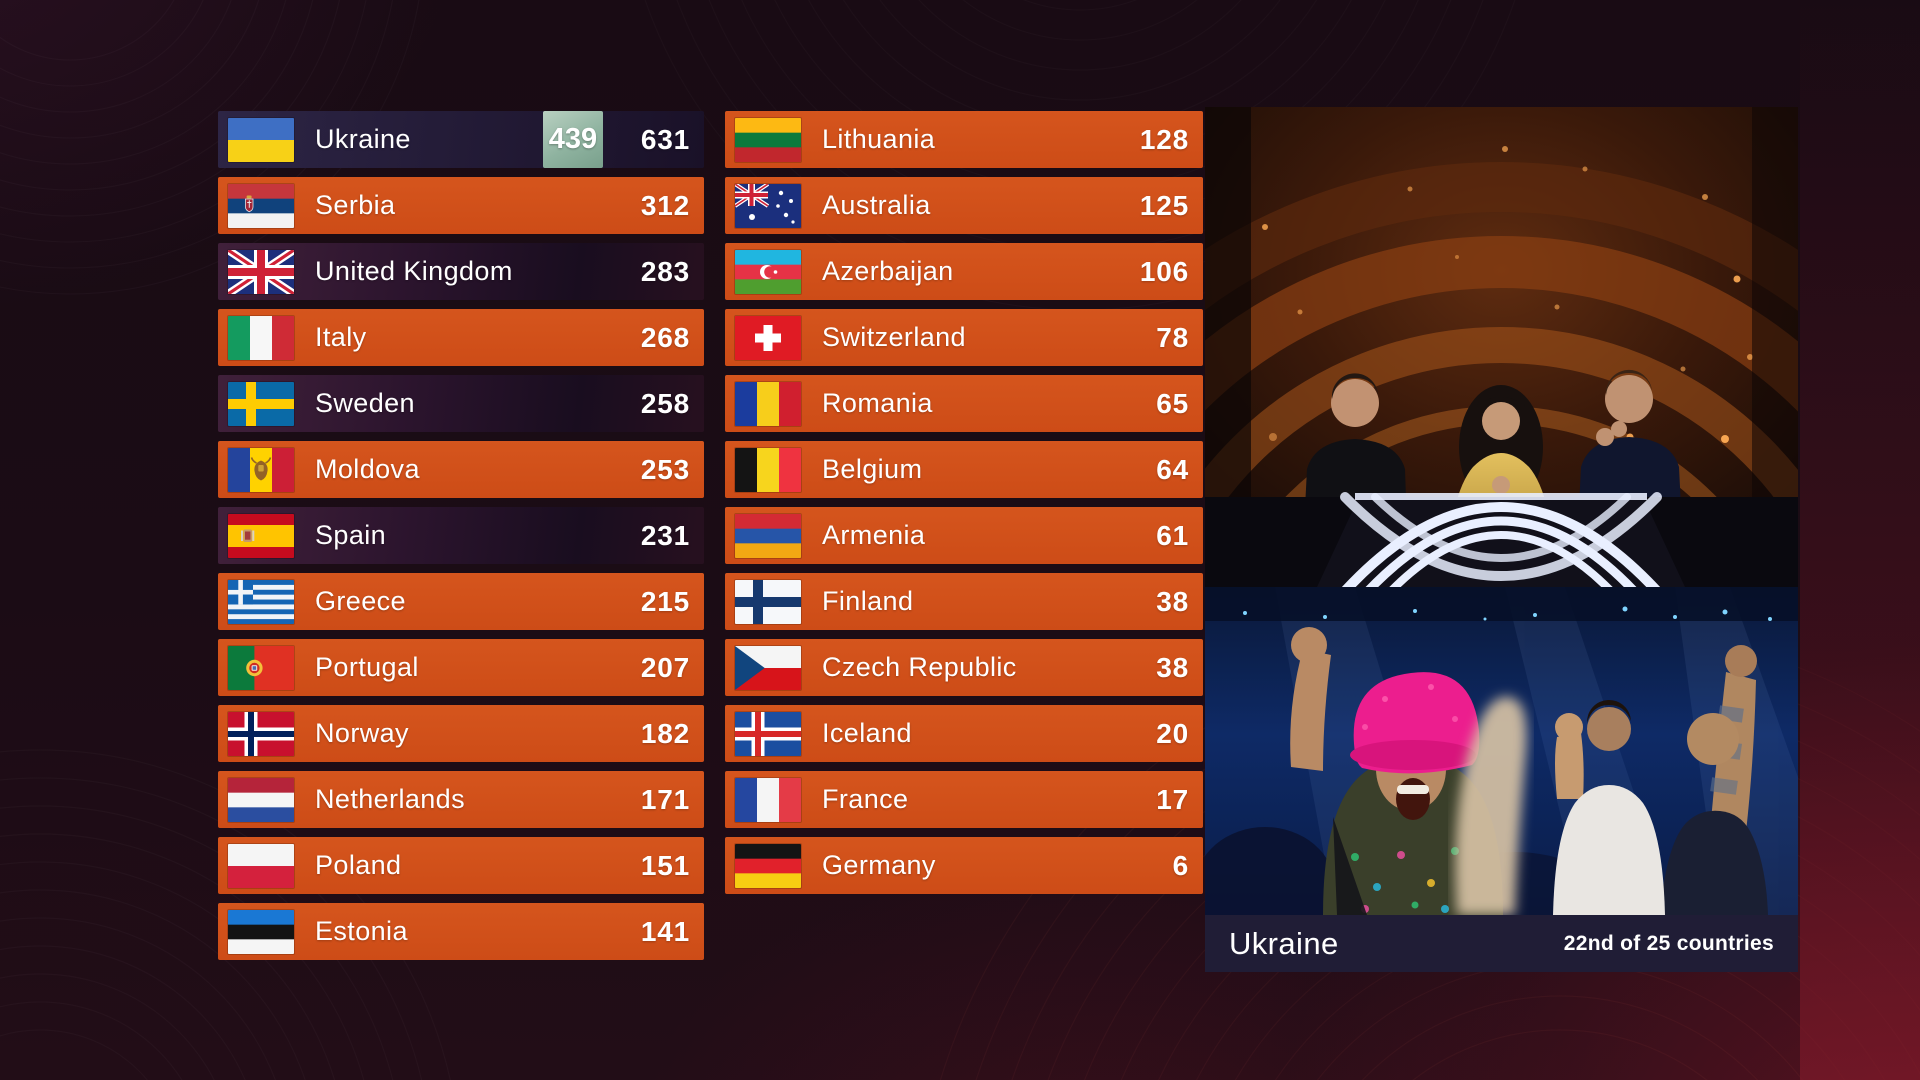  I want to click on country-name: Ukraine, so click(363, 139).